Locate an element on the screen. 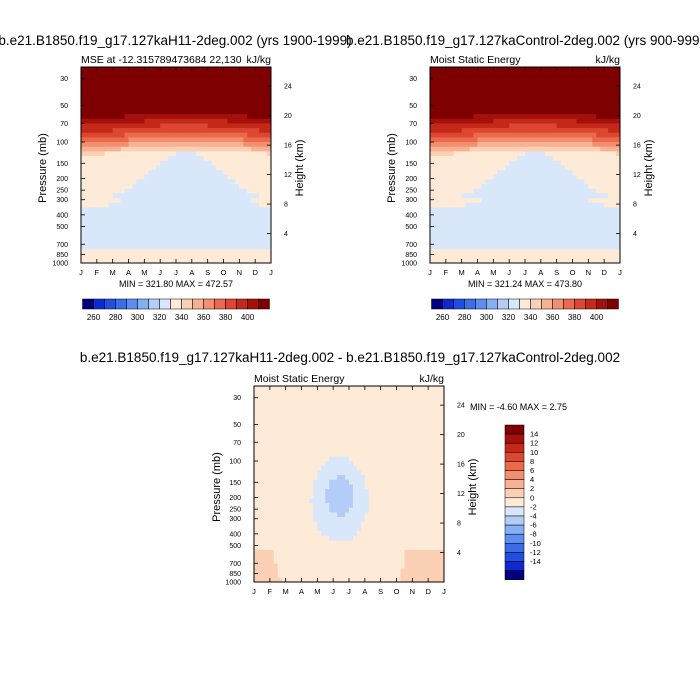  colorbar-right: 260 280 300 320 340 360 380 400 is located at coordinates (525, 310).